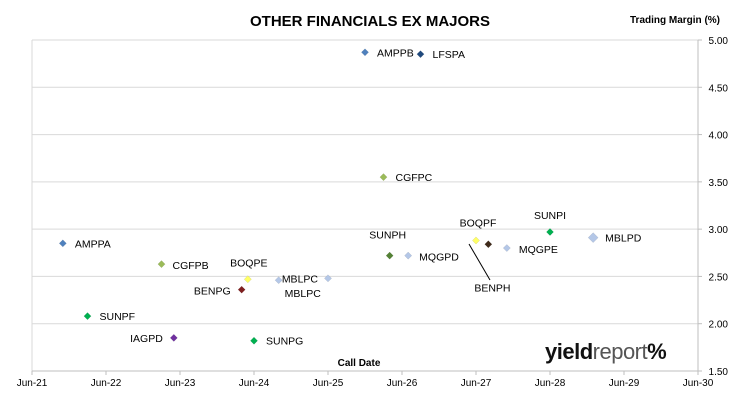 The width and height of the screenshot is (731, 401). What do you see at coordinates (212, 292) in the screenshot?
I see `data-label-benpg: BENPG` at bounding box center [212, 292].